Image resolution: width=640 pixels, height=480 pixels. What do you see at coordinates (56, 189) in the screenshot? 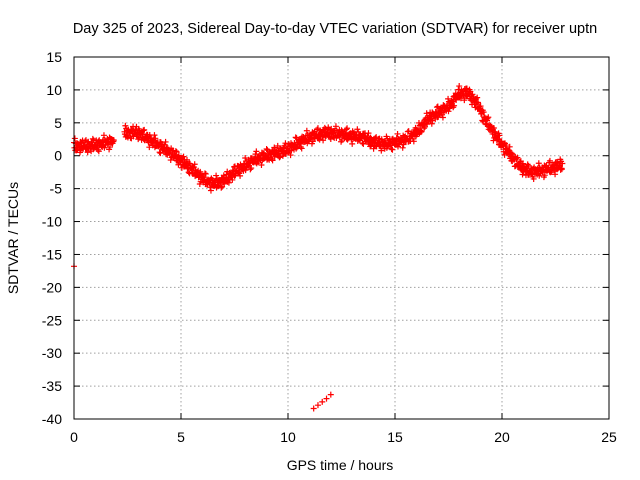
I see `y-tick-label: -5` at bounding box center [56, 189].